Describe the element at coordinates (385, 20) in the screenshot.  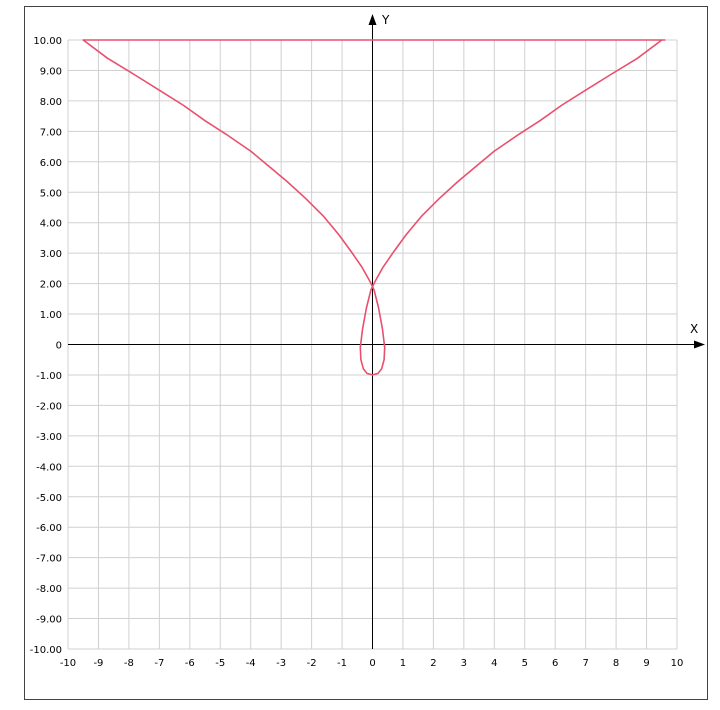
I see `y-axis-label: Y` at that location.